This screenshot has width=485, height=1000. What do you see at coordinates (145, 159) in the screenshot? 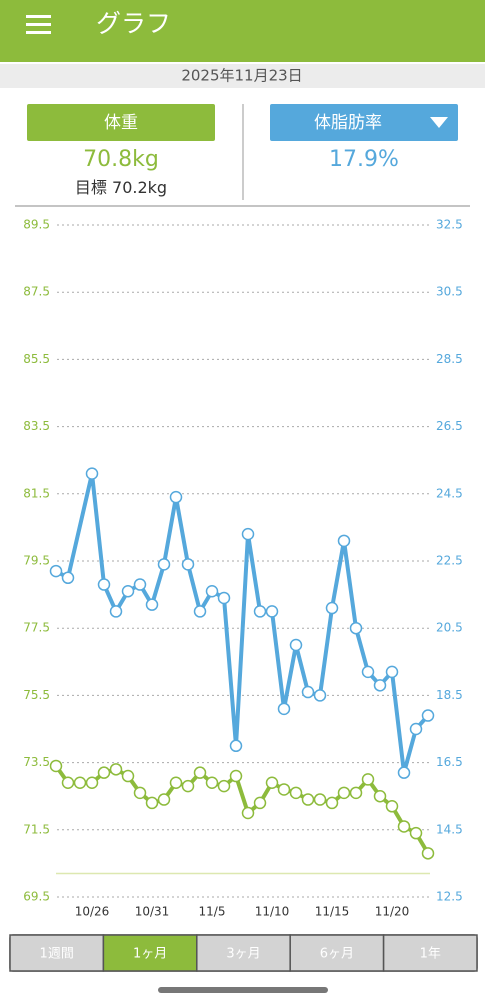
I see `weight-unit: kg` at bounding box center [145, 159].